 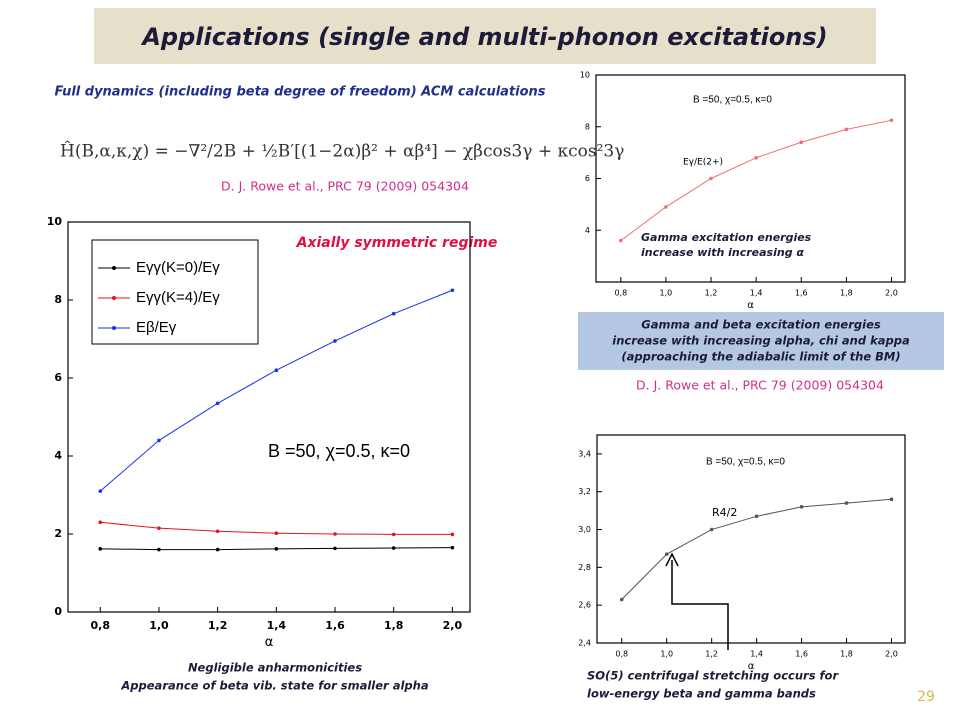 What do you see at coordinates (726, 237) in the screenshot?
I see `chart-caption: Gamma excitation energies` at bounding box center [726, 237].